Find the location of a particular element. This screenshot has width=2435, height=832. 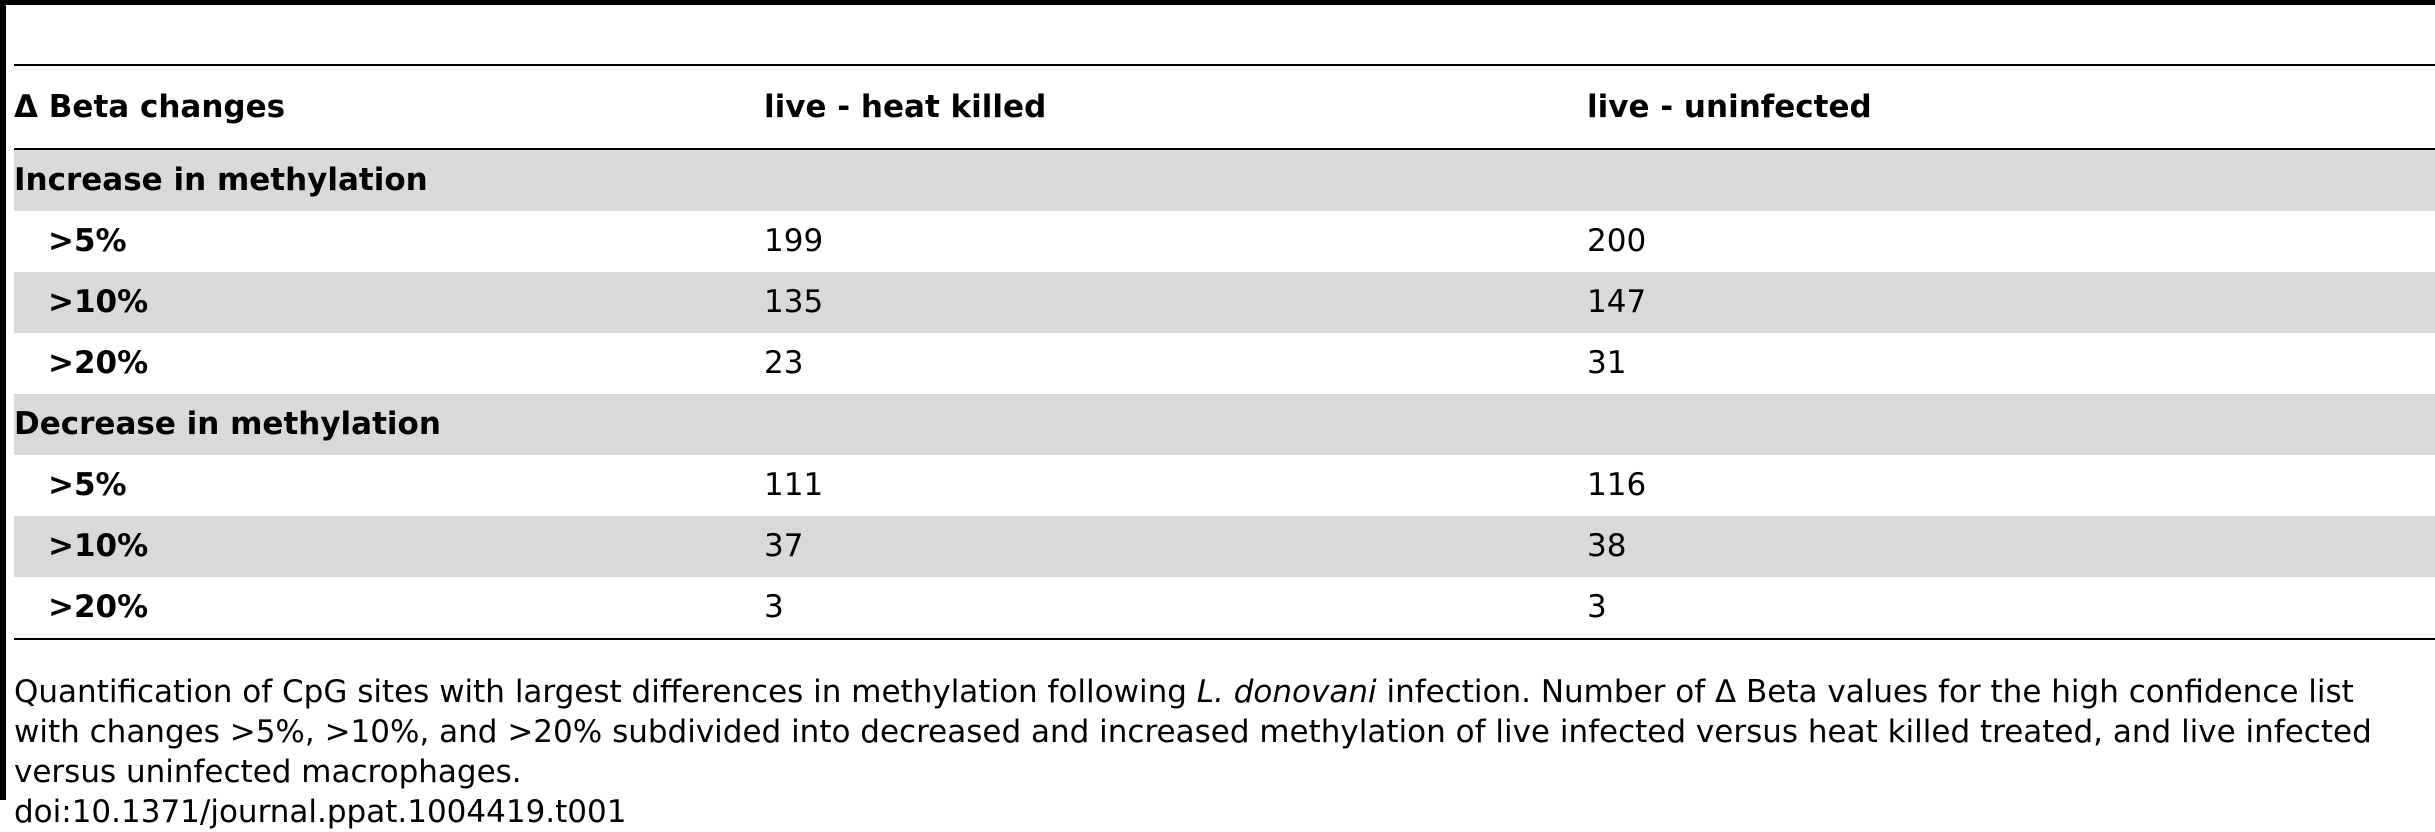

value-uninfected: 3 is located at coordinates (1597, 607).